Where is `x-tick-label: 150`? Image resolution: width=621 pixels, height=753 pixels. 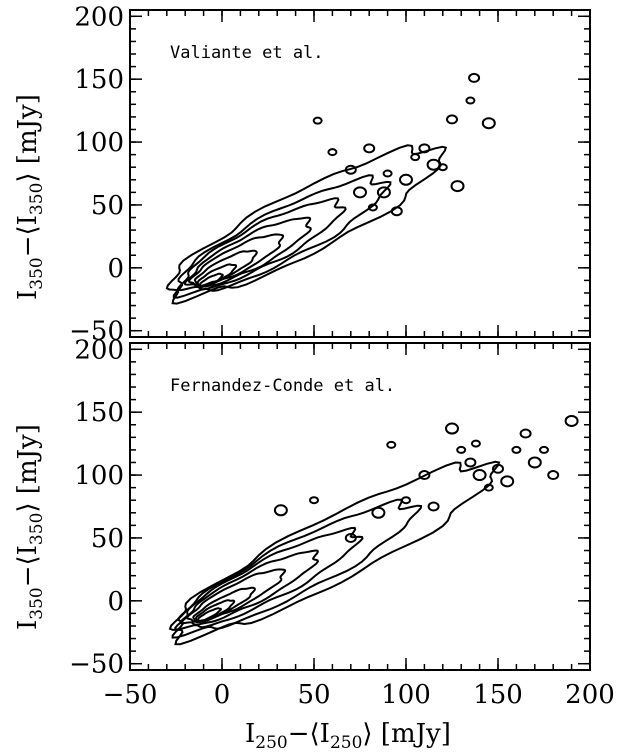 x-tick-label: 150 is located at coordinates (498, 695).